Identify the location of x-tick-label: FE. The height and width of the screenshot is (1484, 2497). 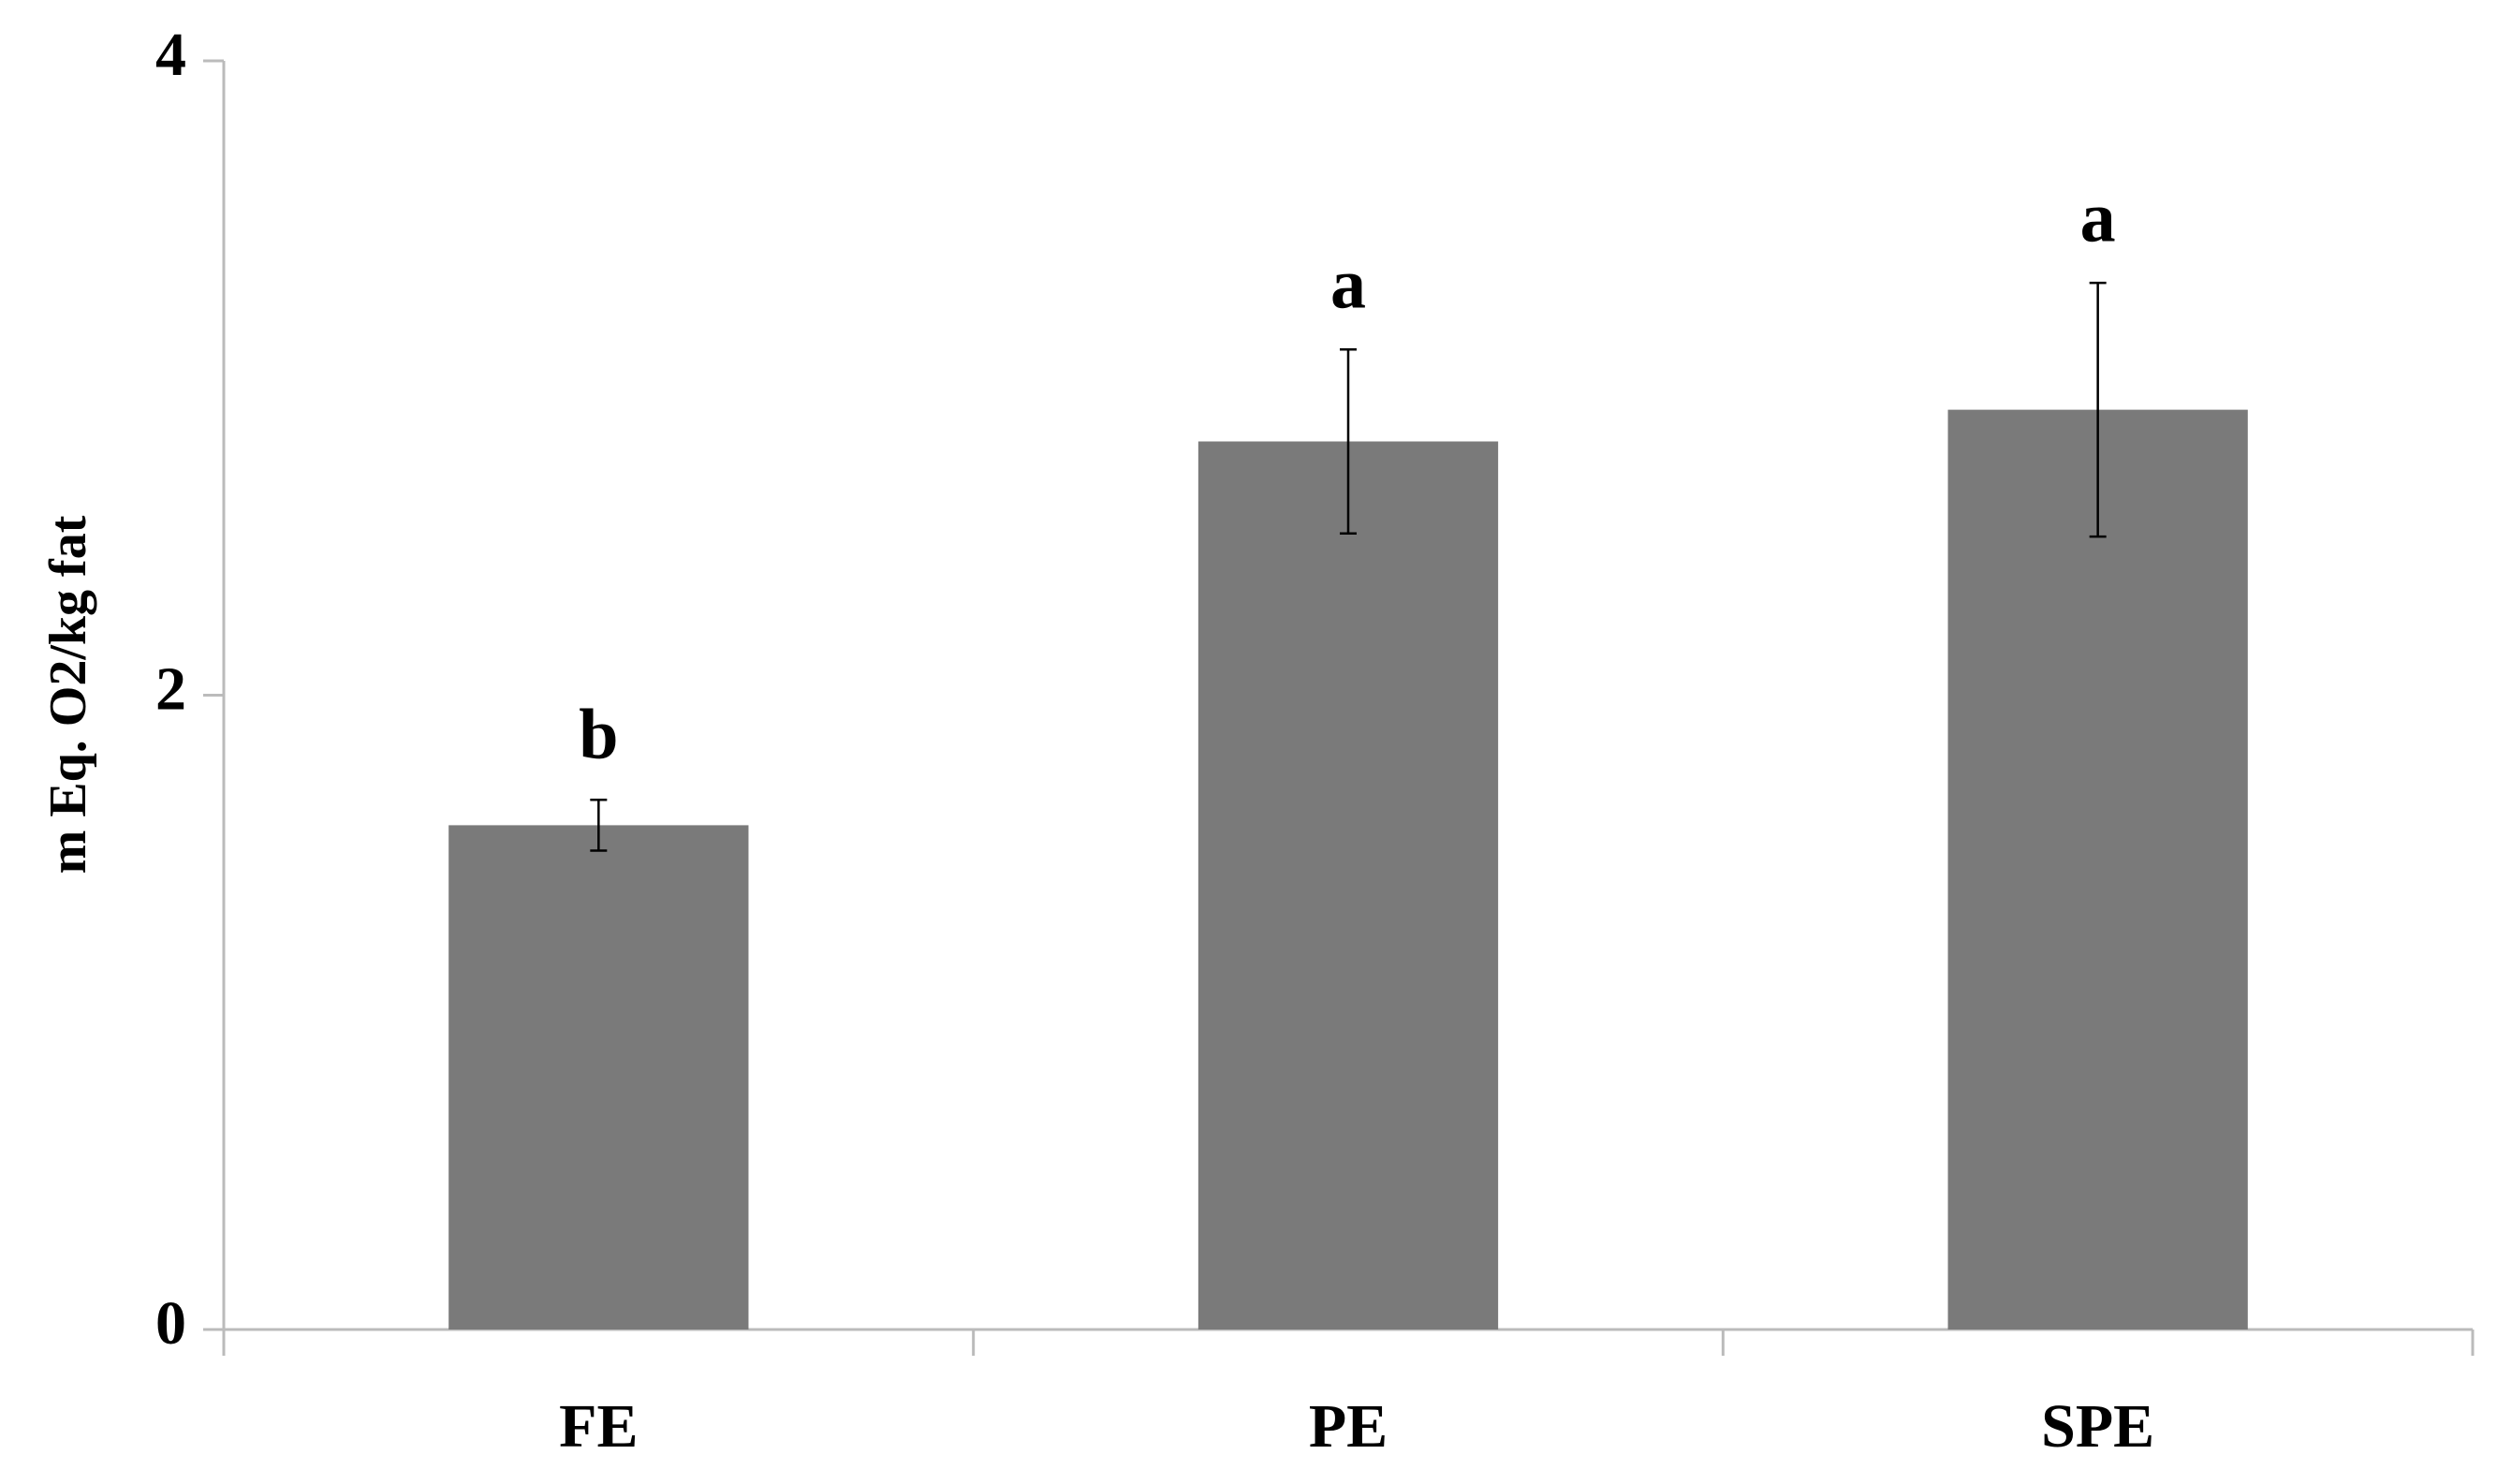
(598, 1426).